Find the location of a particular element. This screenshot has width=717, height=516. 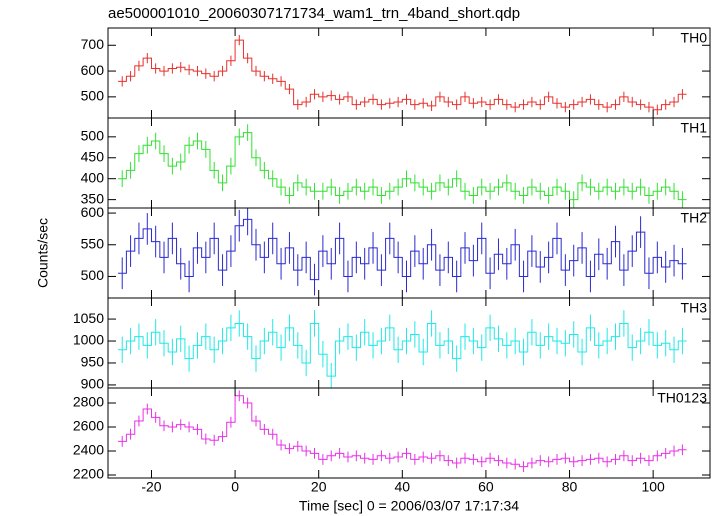

y-tick-label: 900 is located at coordinates (93, 384).